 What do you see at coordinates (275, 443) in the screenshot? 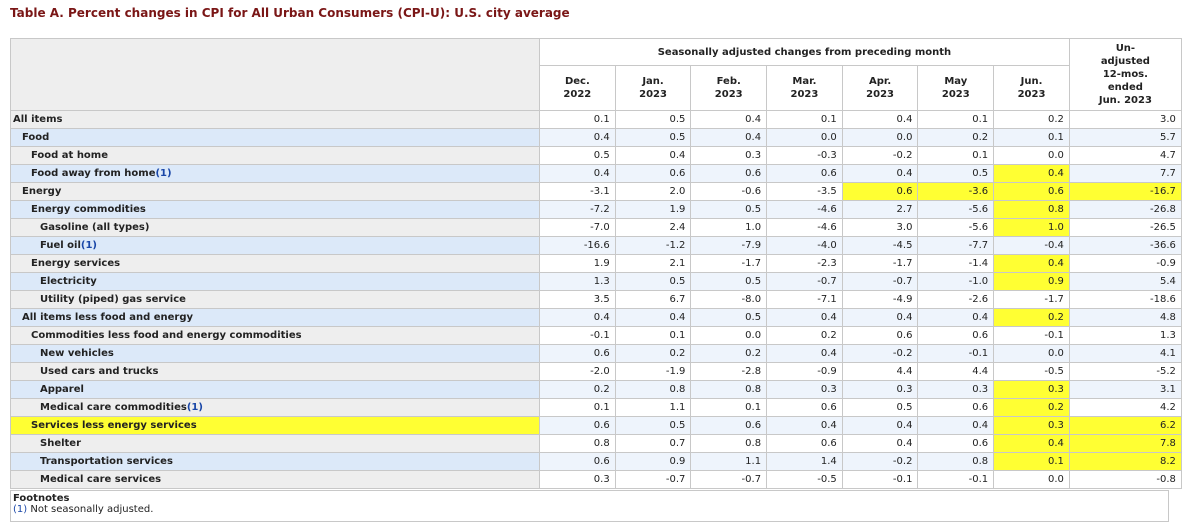
I see `row-label: Shelter` at bounding box center [275, 443].